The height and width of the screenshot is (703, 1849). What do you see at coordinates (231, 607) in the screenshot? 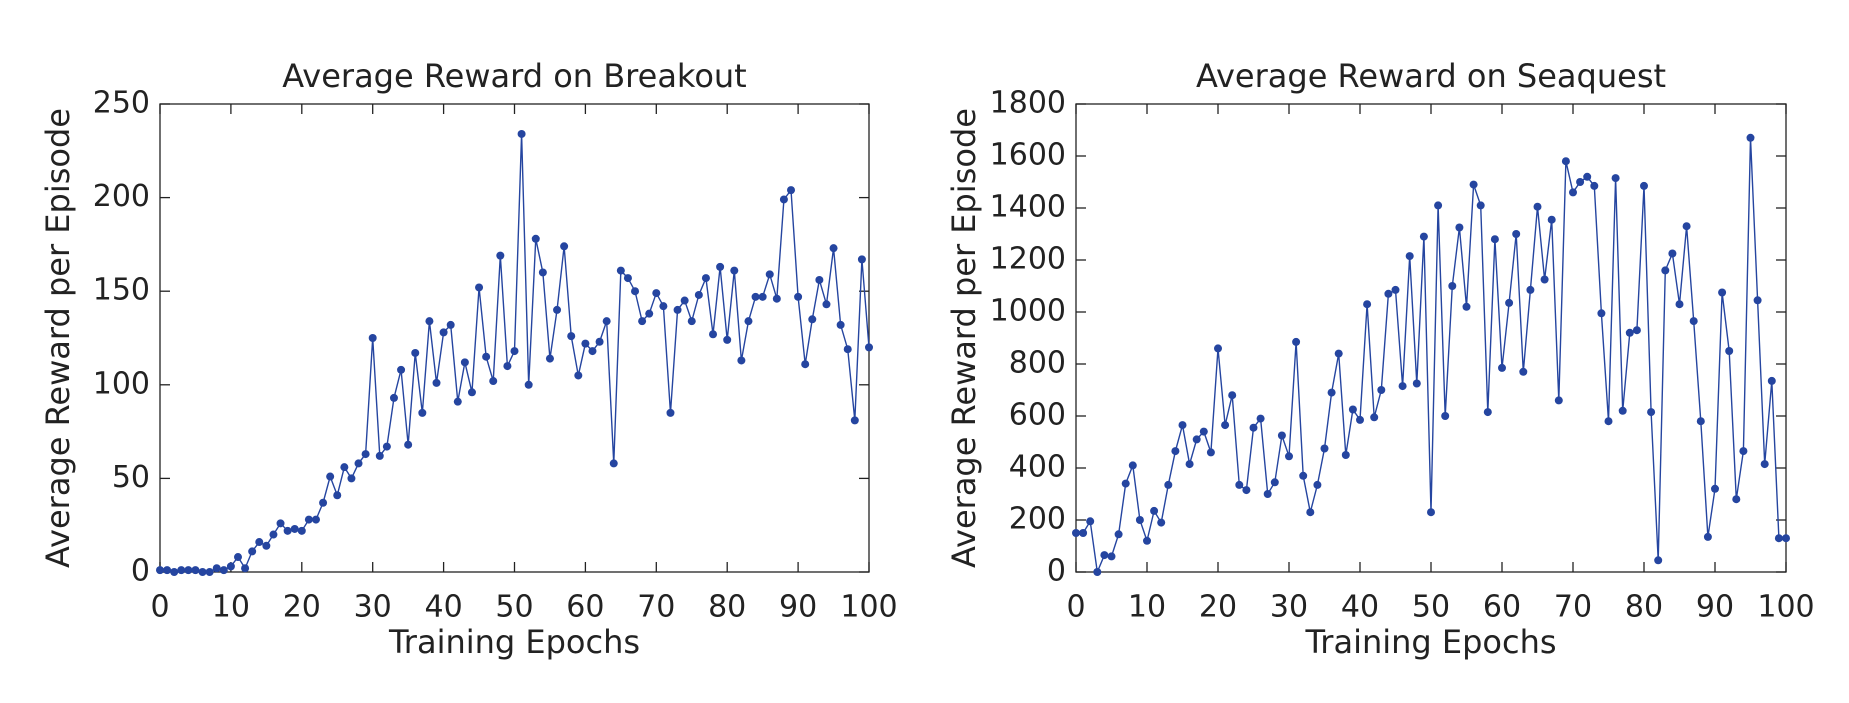
I see `x-tick-label: 10` at bounding box center [231, 607].